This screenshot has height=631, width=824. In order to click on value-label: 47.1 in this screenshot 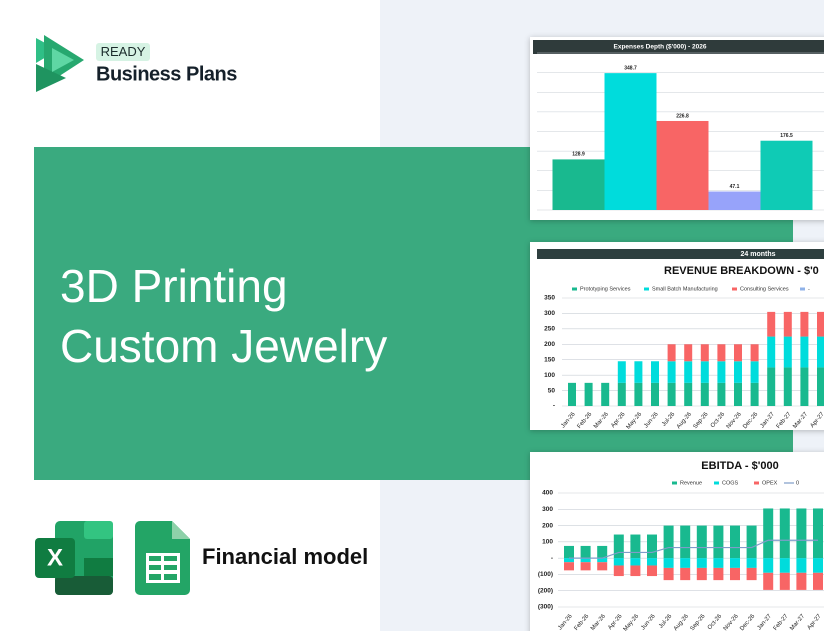, I will do `click(735, 187)`.